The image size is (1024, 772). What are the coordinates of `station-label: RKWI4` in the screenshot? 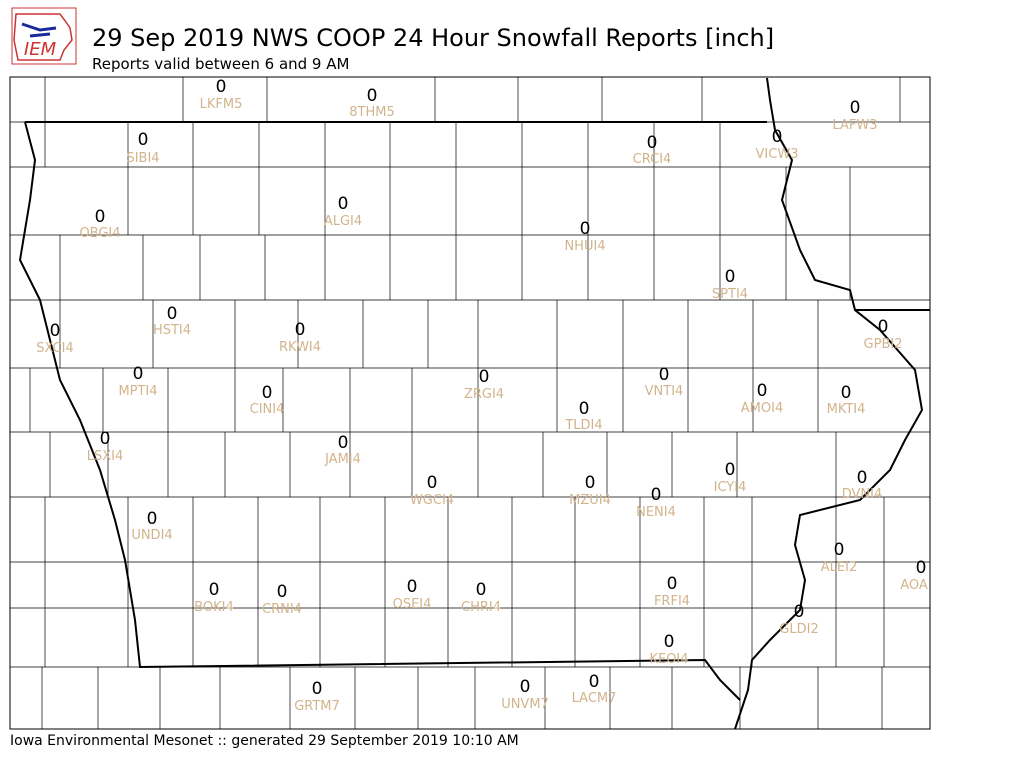 It's located at (300, 347).